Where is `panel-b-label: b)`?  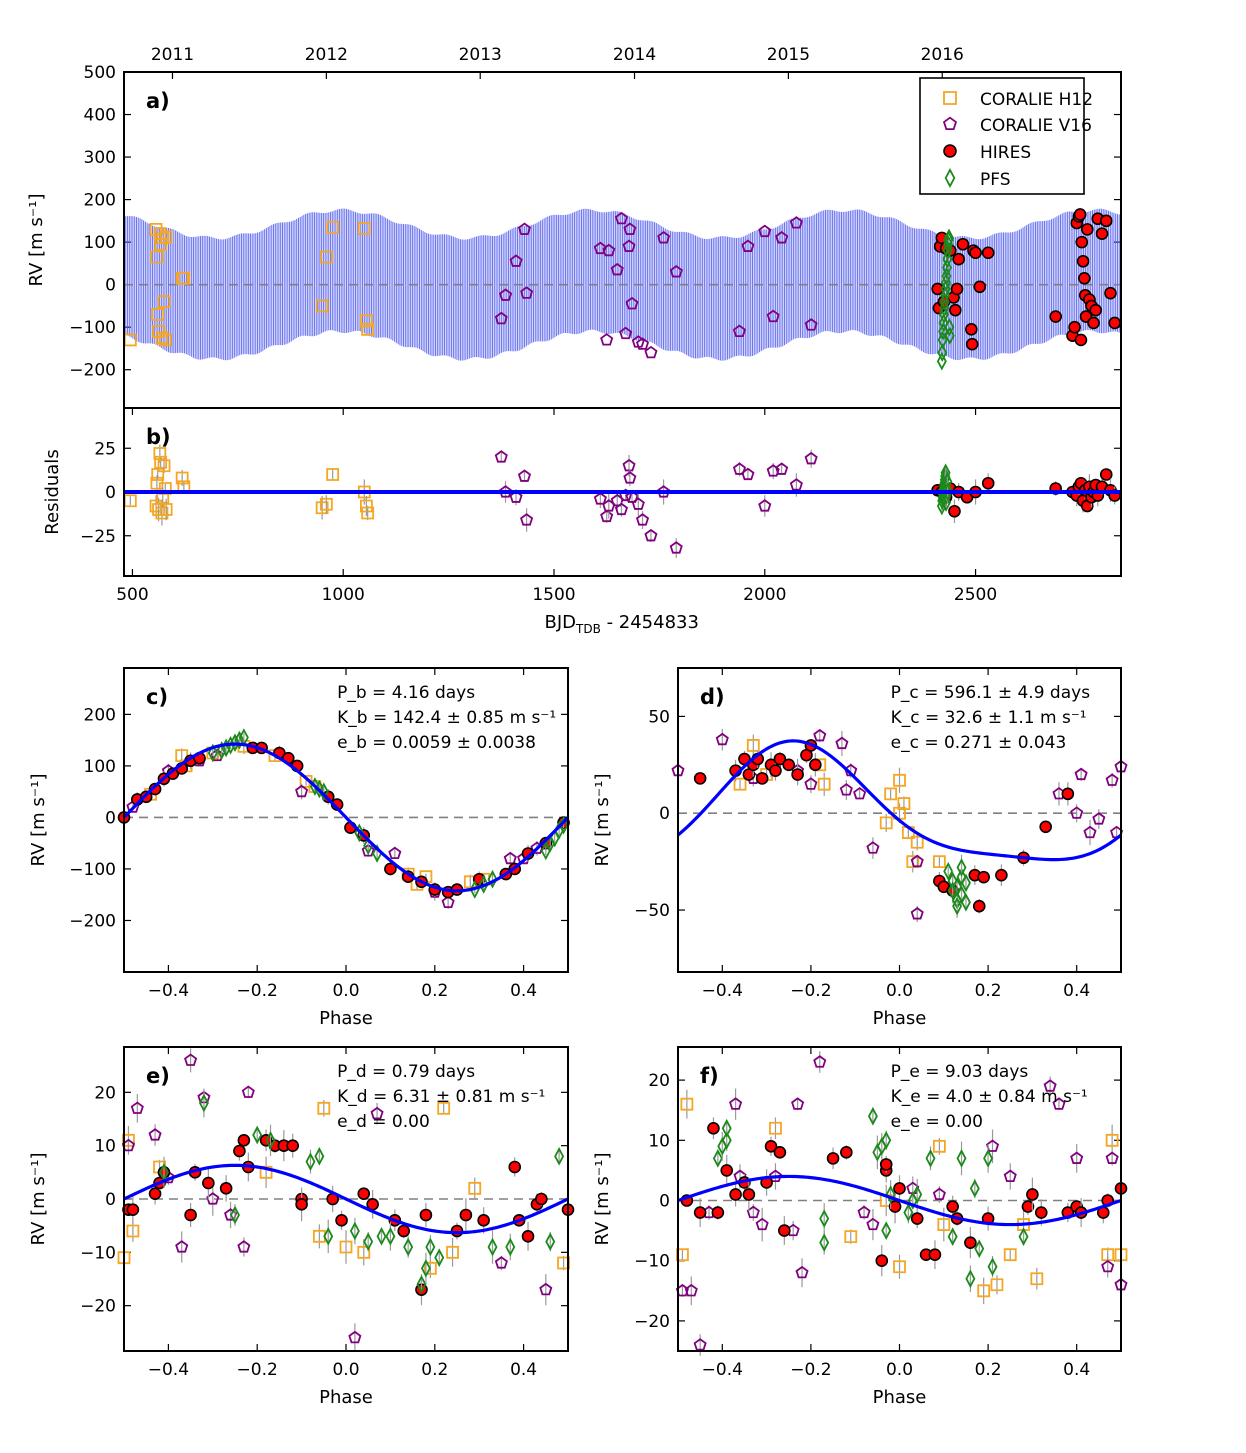 panel-b-label: b) is located at coordinates (158, 437).